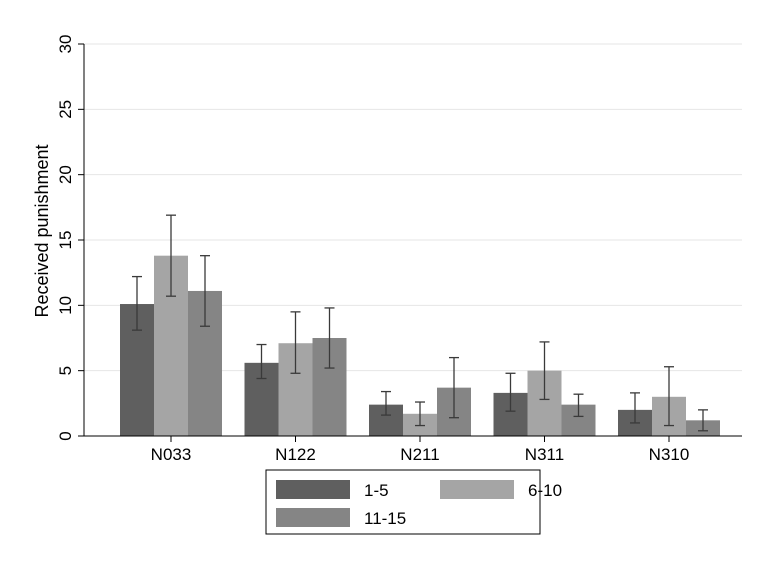  What do you see at coordinates (385, 518) in the screenshot?
I see `legend-label: 11-15` at bounding box center [385, 518].